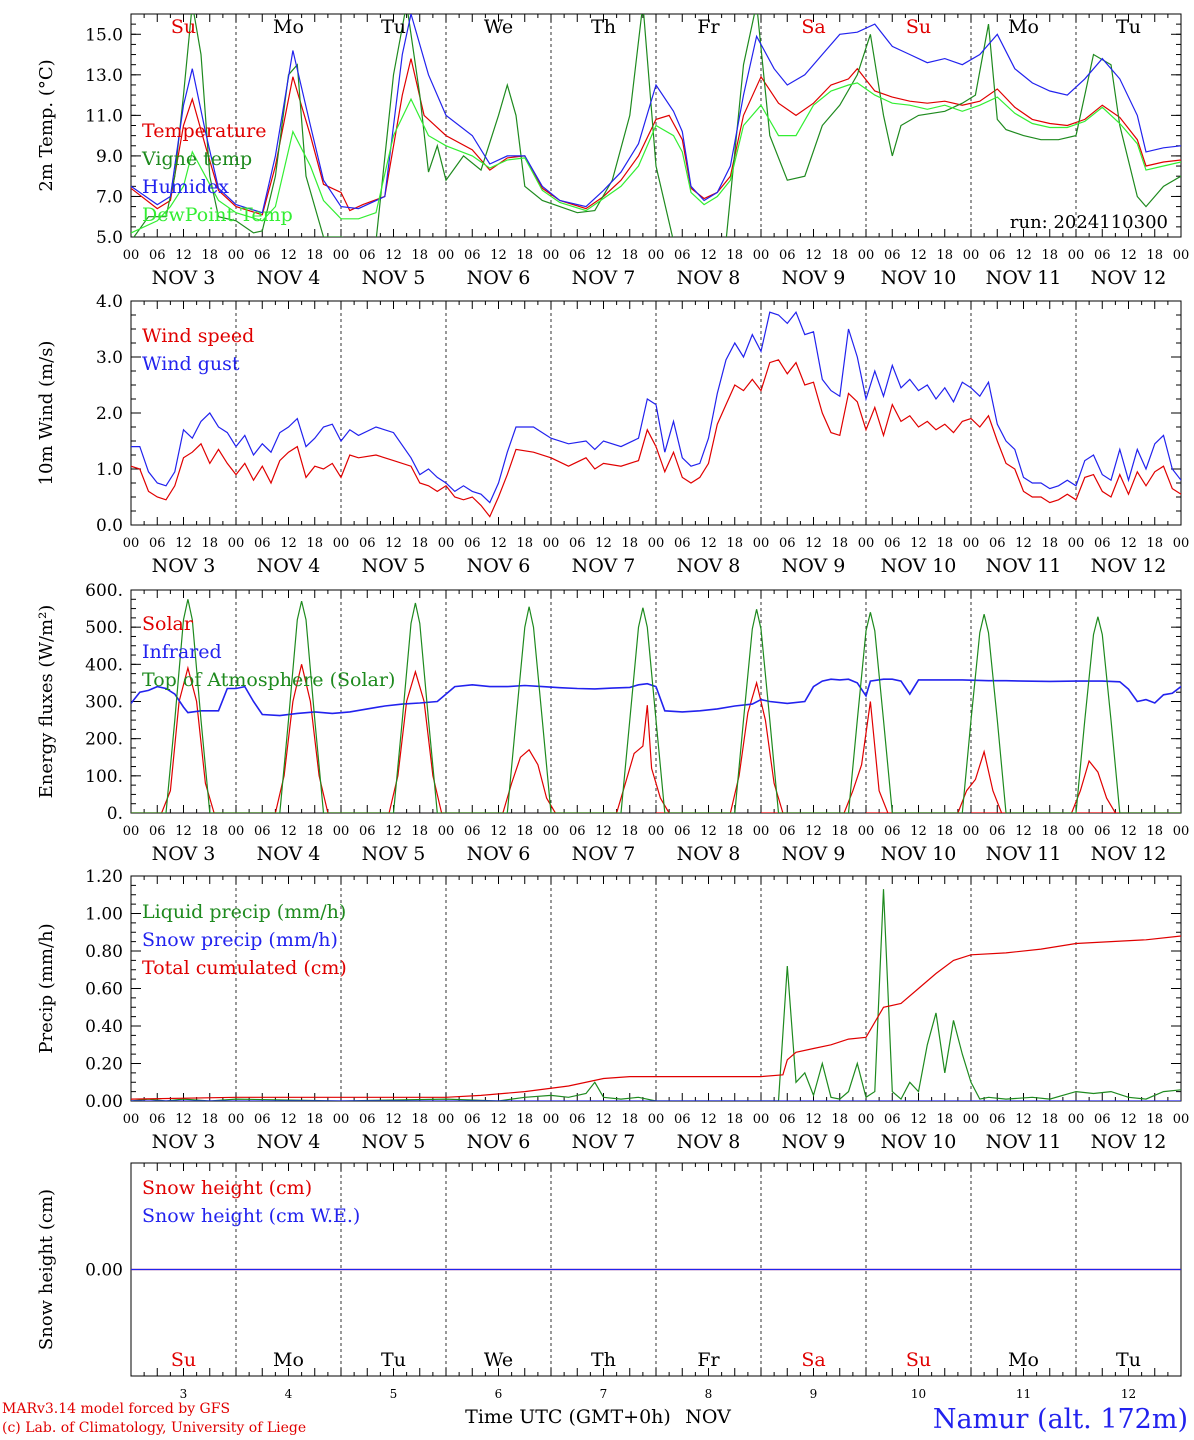 The width and height of the screenshot is (1194, 1440). I want to click on y-axis-label: 2m Temp. (°C), so click(46, 125).